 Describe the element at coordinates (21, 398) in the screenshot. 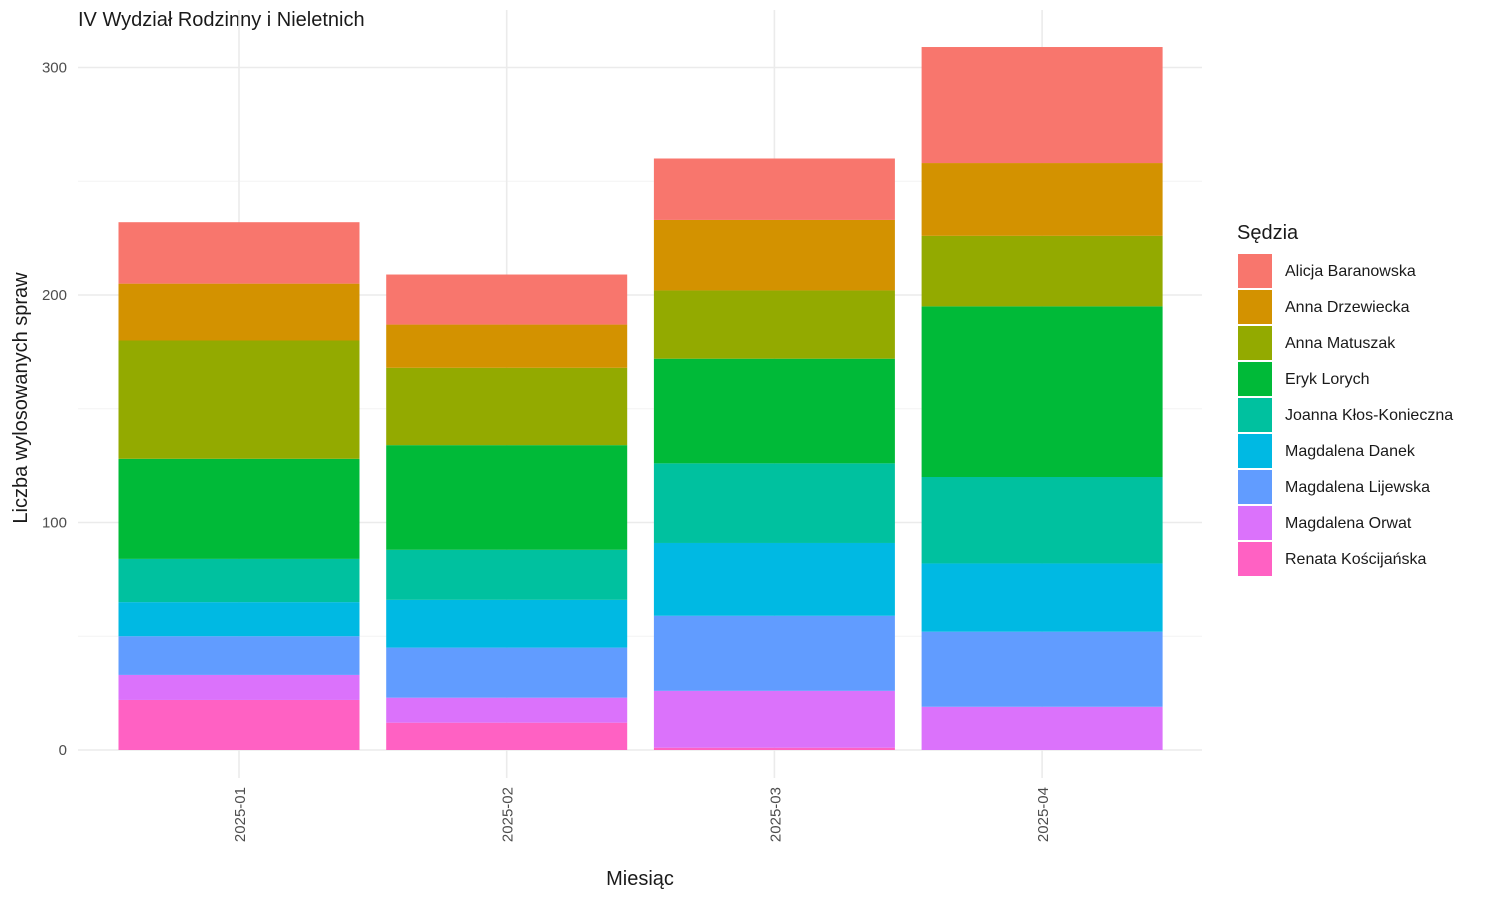

I see `y-axis-title: Liczba wylosowanych spraw` at that location.